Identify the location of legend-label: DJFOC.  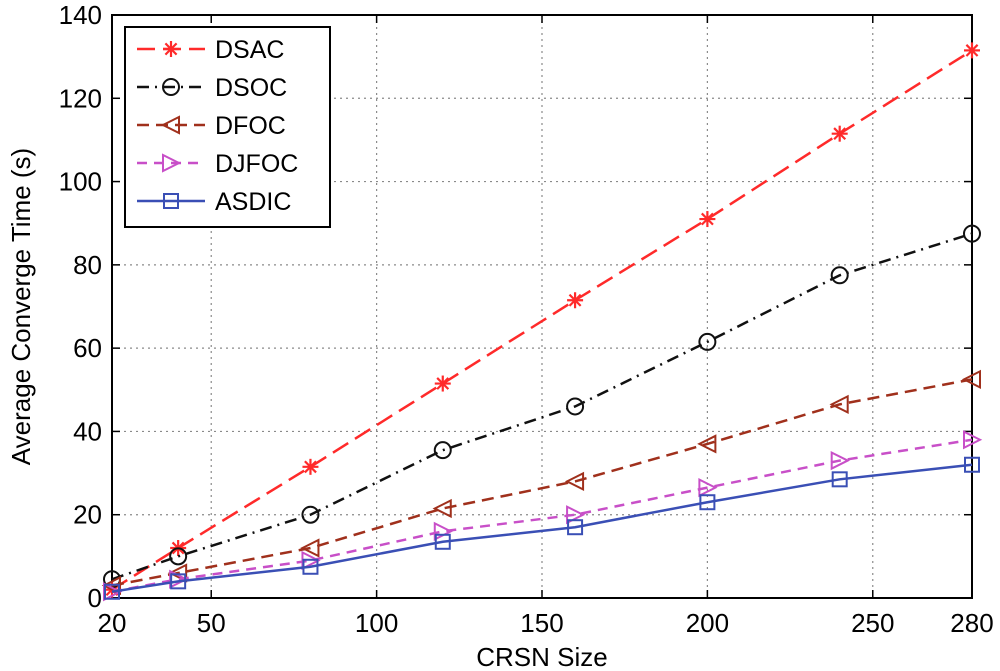
(256, 164).